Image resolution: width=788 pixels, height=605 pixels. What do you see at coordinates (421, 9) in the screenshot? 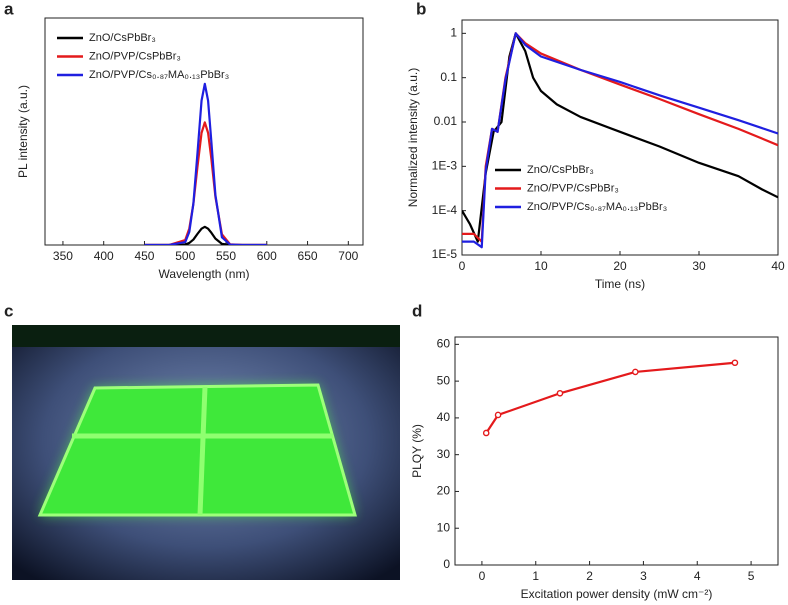
I see `panel-letter: b` at bounding box center [421, 9].